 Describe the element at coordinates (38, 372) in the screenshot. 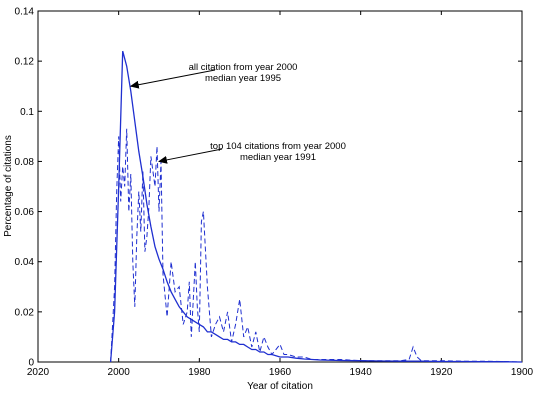

I see `x-tick-label: 2020` at that location.